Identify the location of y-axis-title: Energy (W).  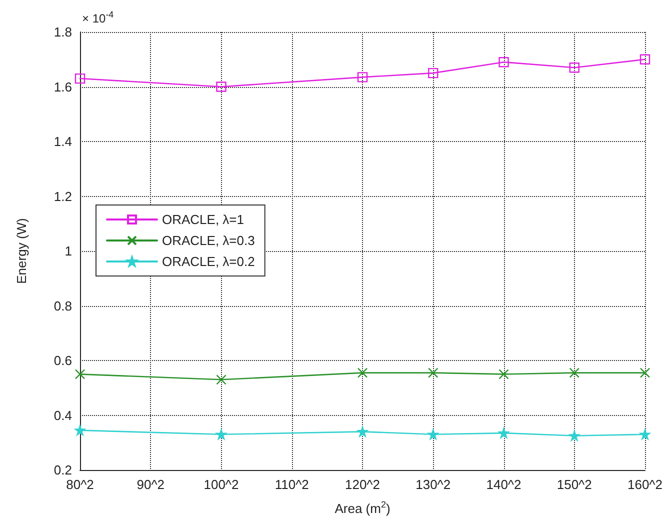
(21, 251).